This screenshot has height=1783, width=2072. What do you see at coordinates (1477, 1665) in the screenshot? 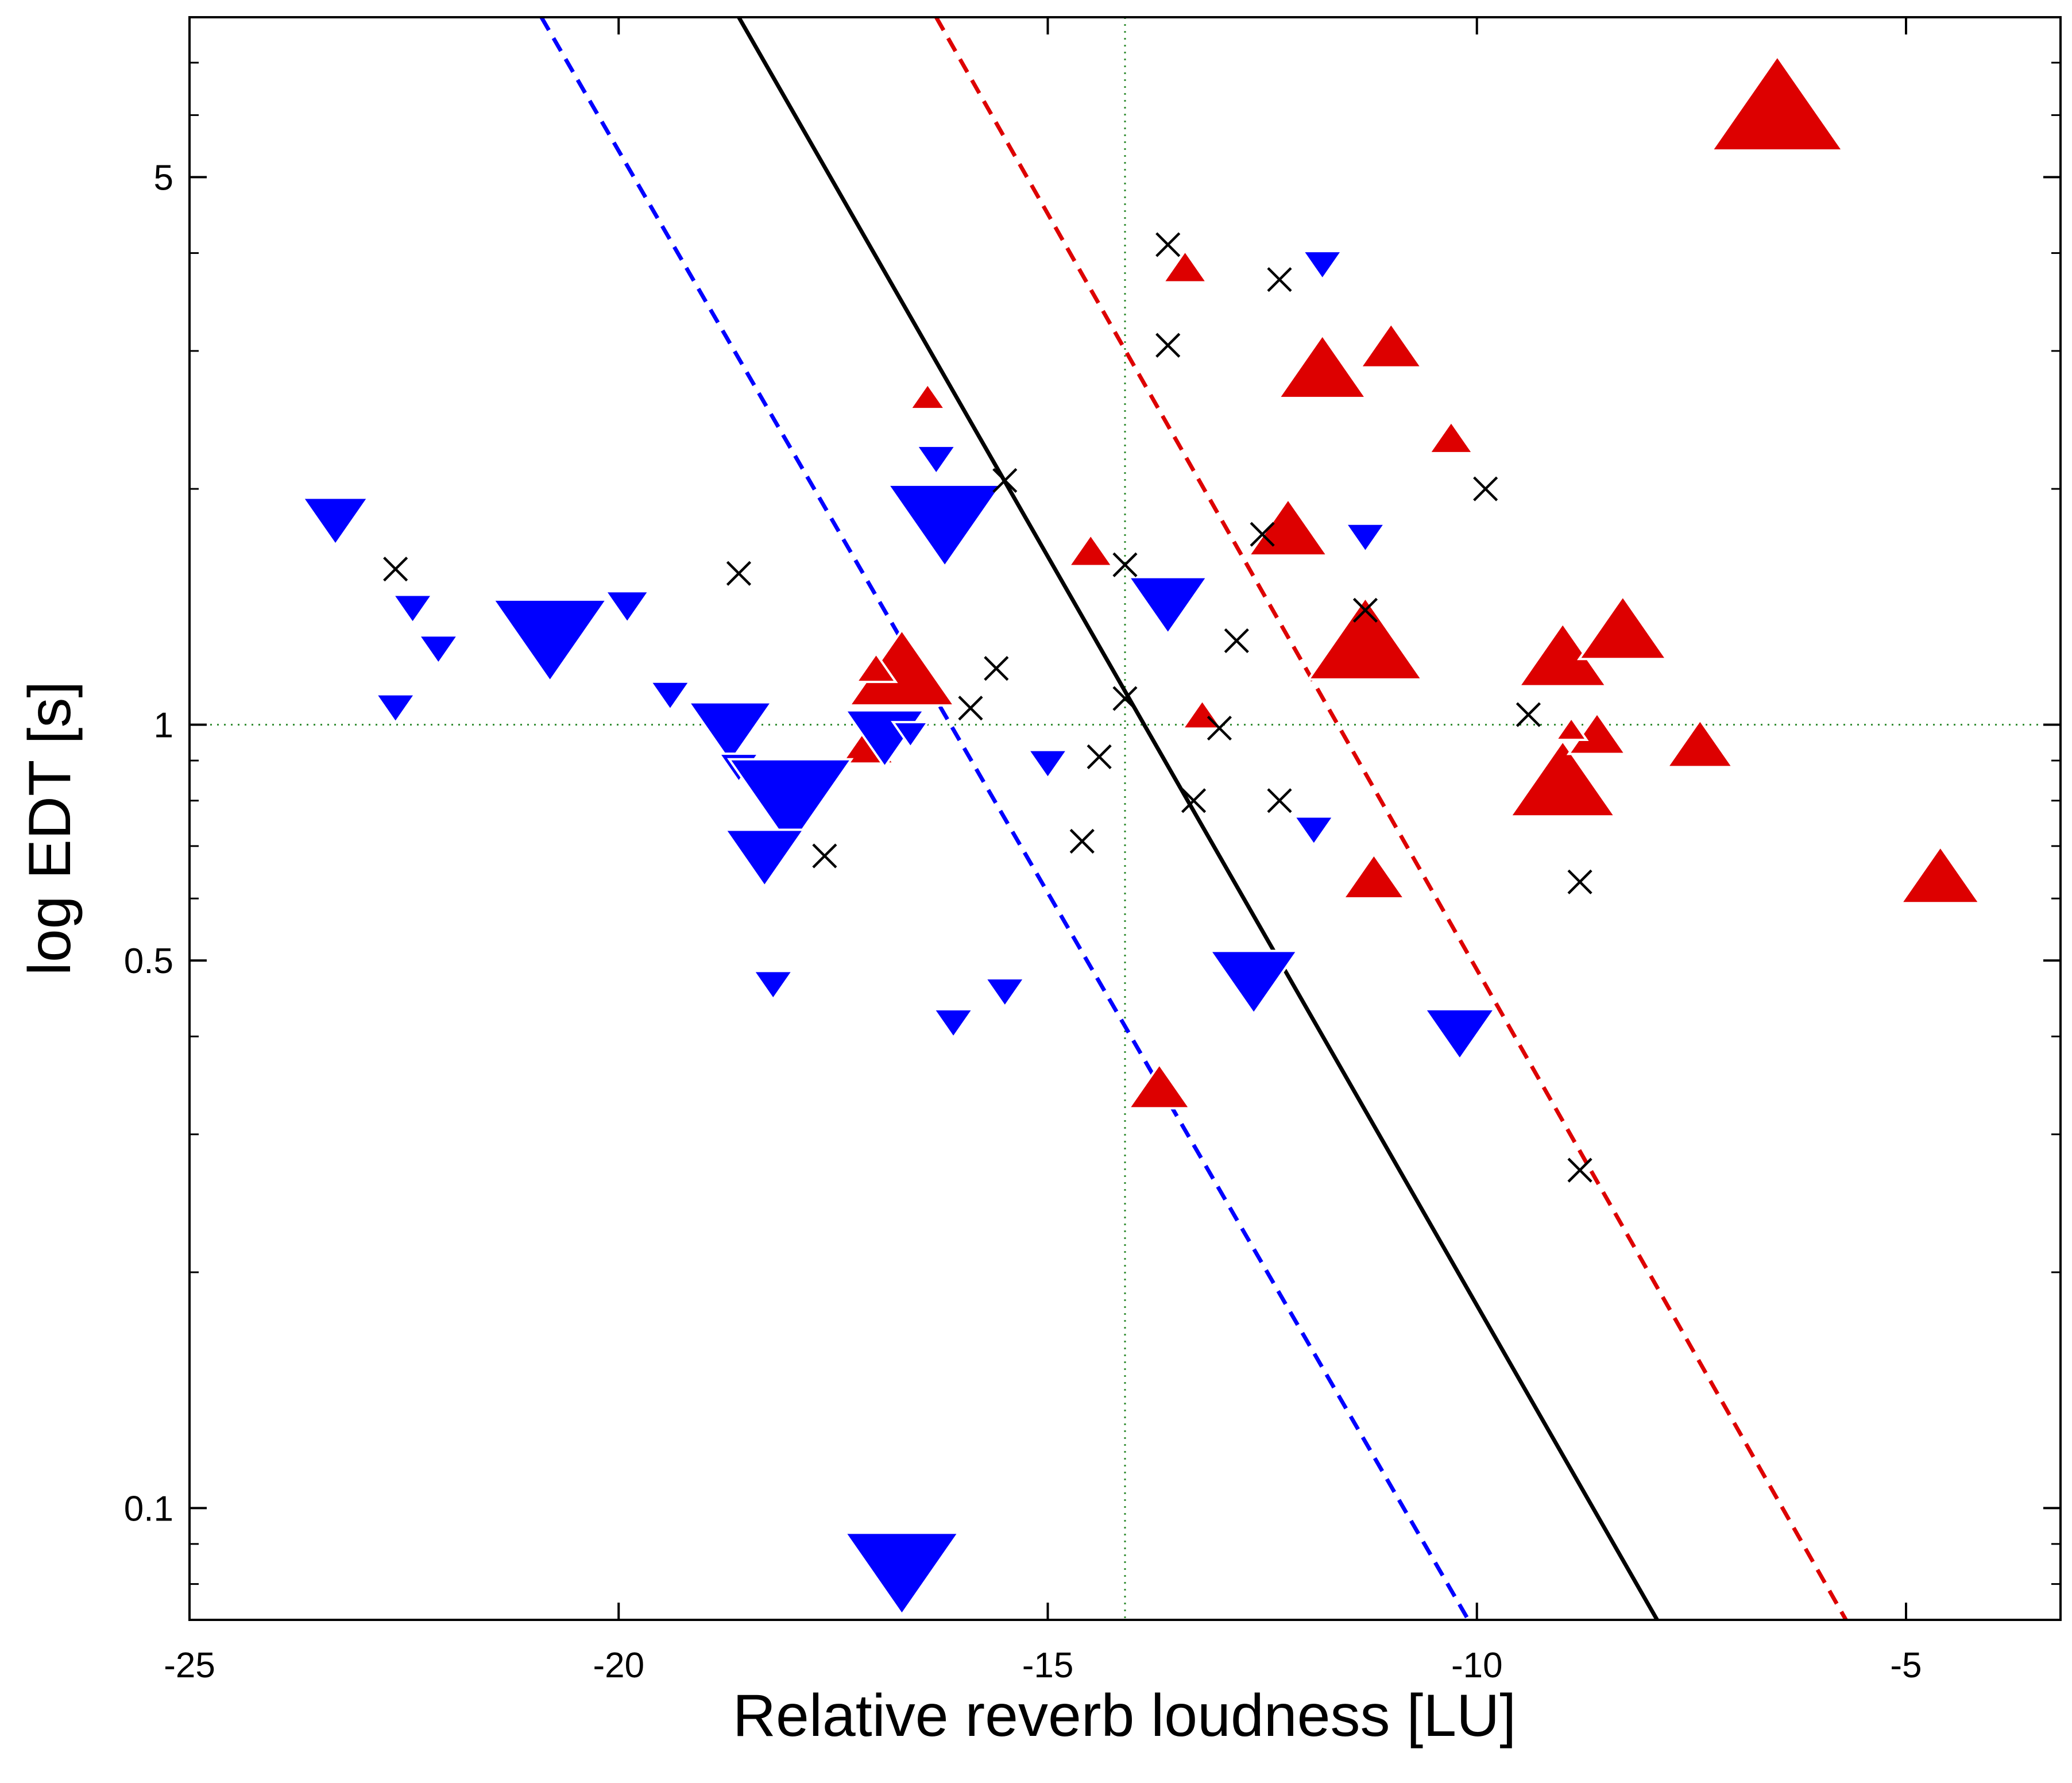
I see `x-tick-label: -10` at bounding box center [1477, 1665].